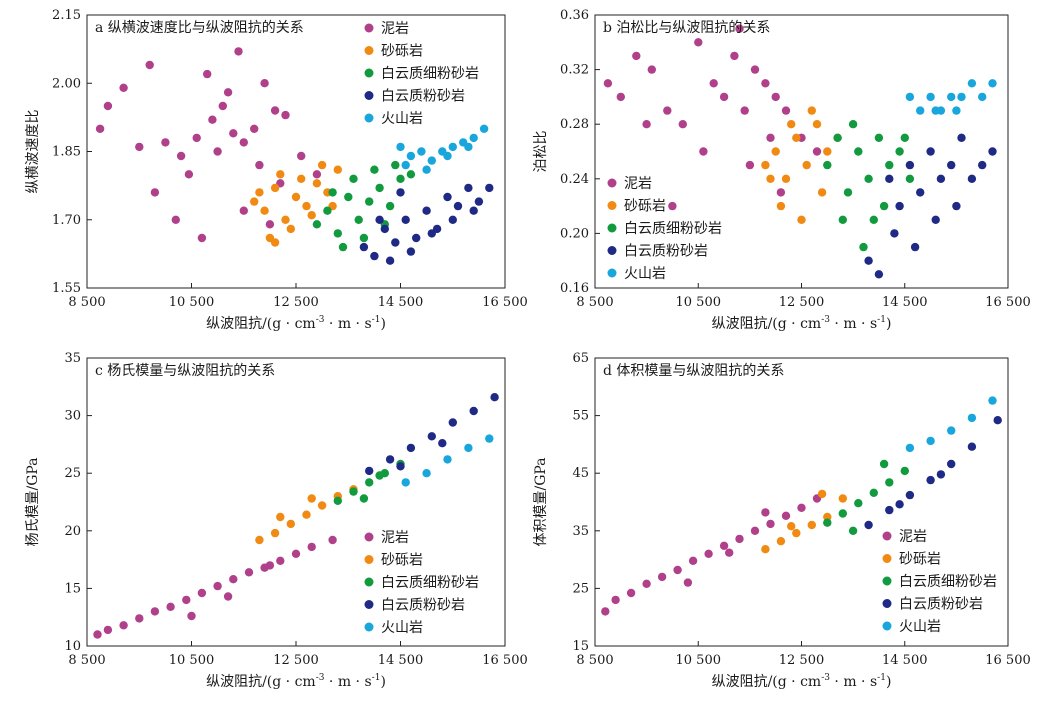 The height and width of the screenshot is (705, 1060). What do you see at coordinates (72, 588) in the screenshot?
I see `y-tick-label: 15` at bounding box center [72, 588].